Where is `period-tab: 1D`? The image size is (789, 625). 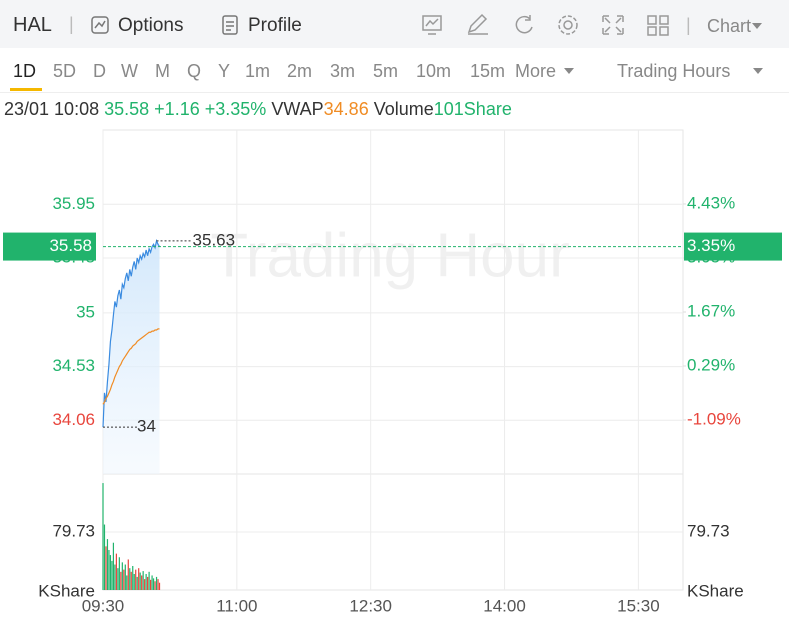 period-tab: 1D is located at coordinates (25, 71).